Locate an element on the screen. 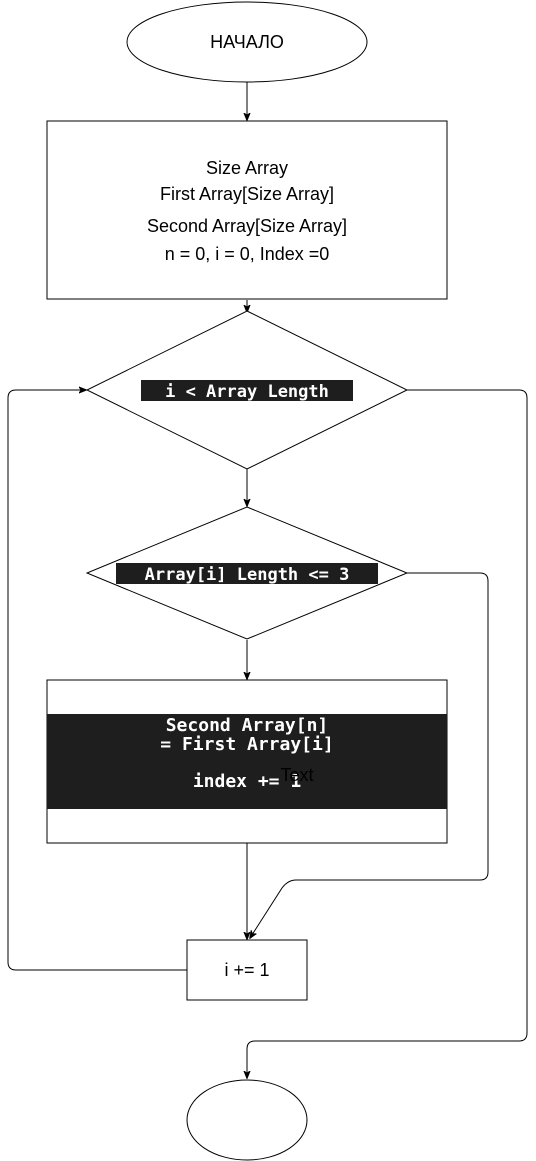  init-line-1: Size Array is located at coordinates (247, 168).